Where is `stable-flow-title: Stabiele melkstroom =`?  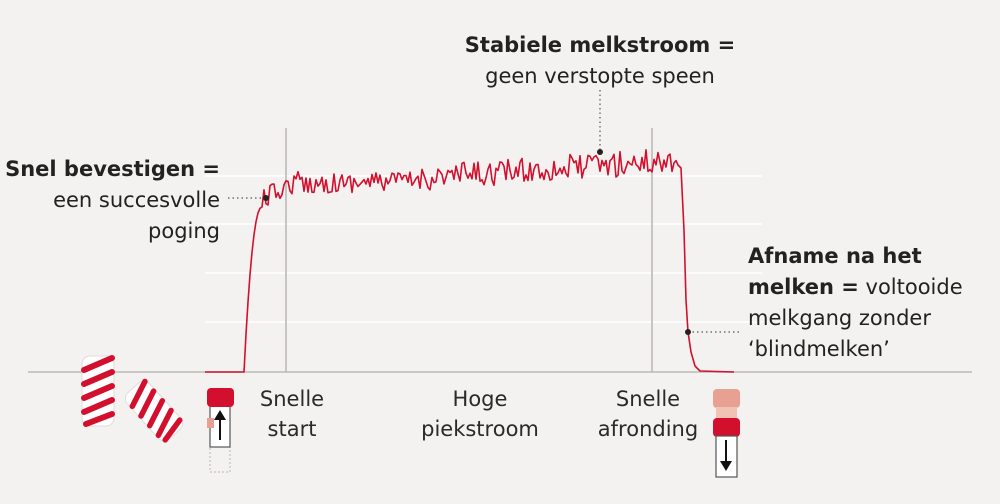 stable-flow-title: Stabiele melkstroom = is located at coordinates (600, 45).